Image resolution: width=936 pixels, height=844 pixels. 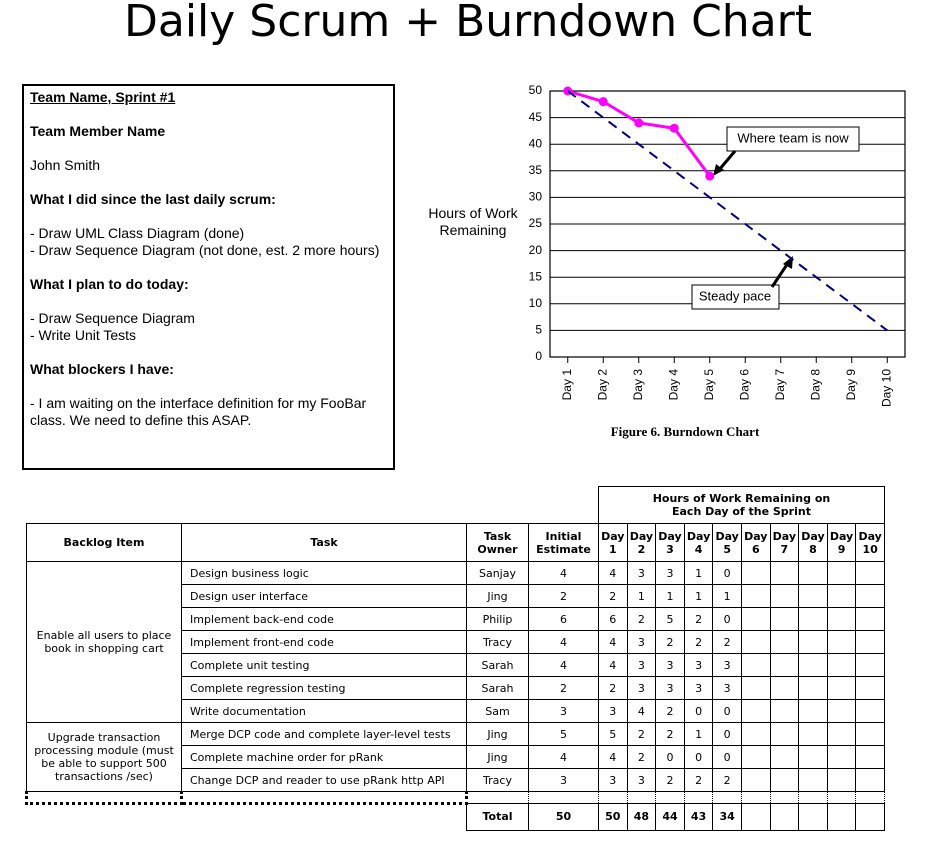 What do you see at coordinates (65, 165) in the screenshot?
I see `member-name: John Smith` at bounding box center [65, 165].